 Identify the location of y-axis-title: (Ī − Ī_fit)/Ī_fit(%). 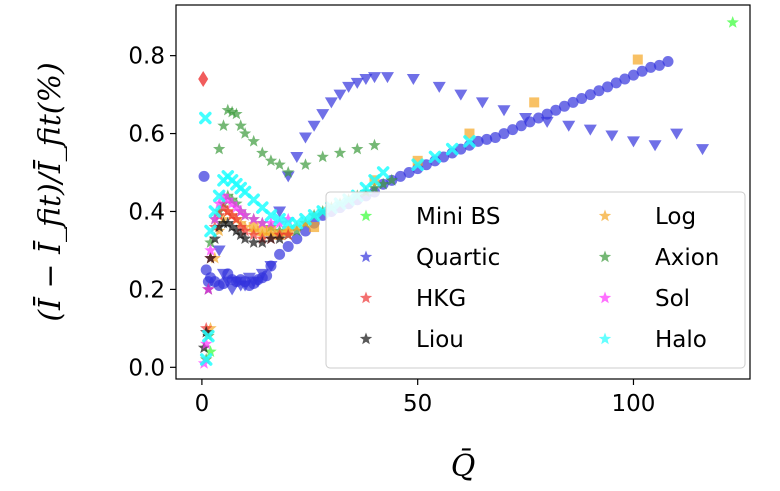
(50, 191).